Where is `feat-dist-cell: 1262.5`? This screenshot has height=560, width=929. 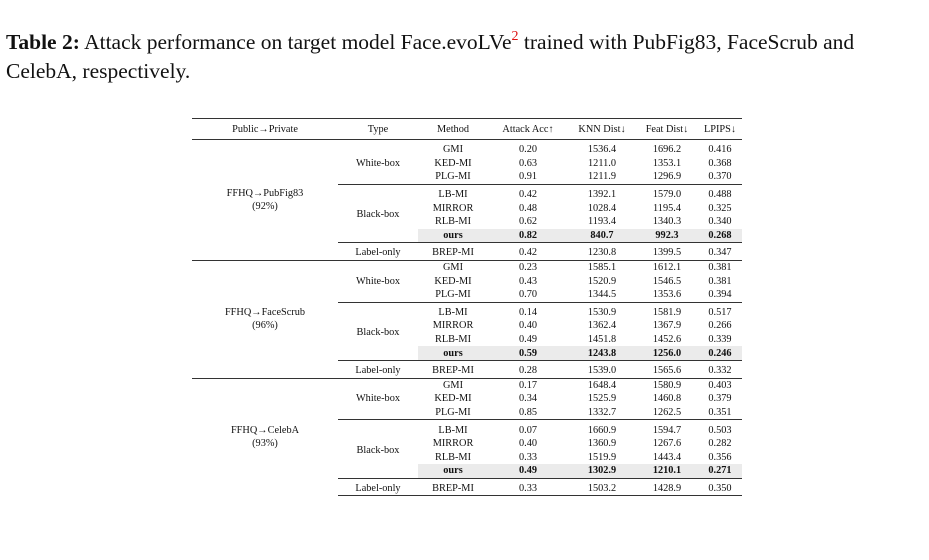
feat-dist-cell: 1262.5 is located at coordinates (667, 412).